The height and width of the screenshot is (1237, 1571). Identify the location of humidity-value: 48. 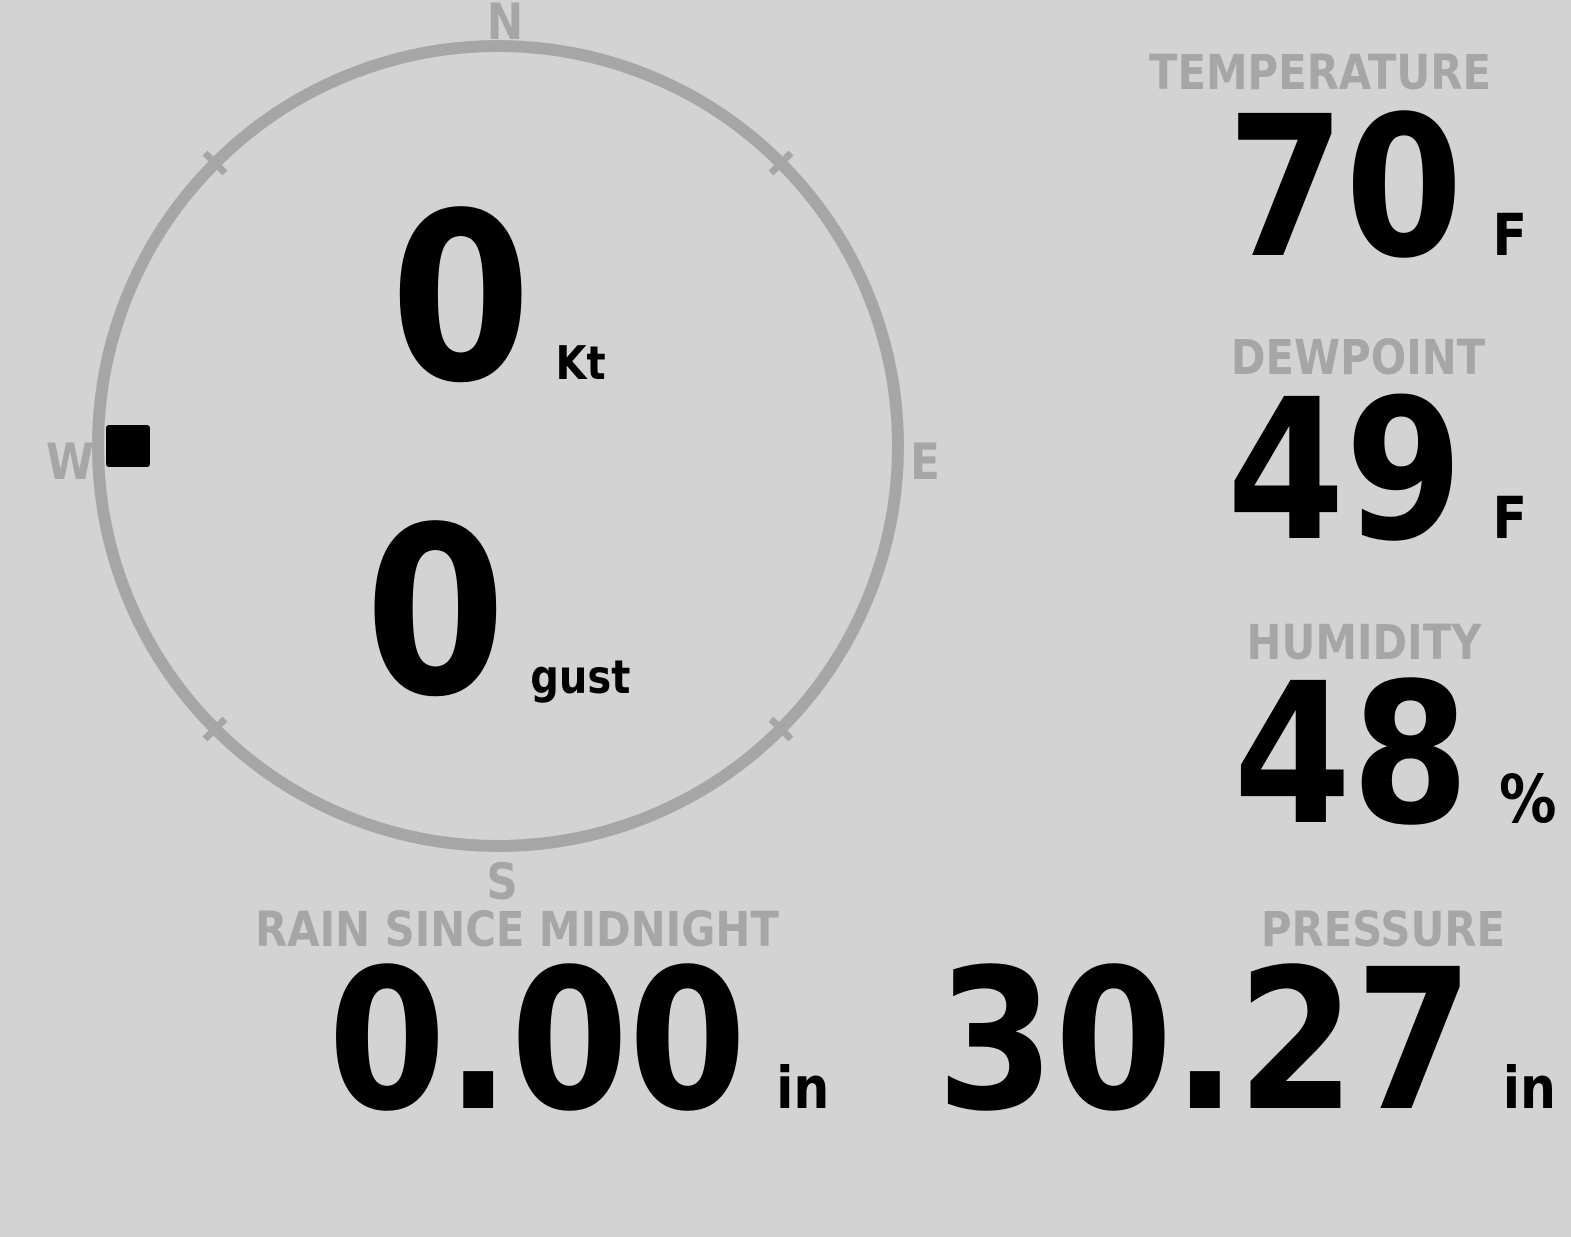
(1351, 754).